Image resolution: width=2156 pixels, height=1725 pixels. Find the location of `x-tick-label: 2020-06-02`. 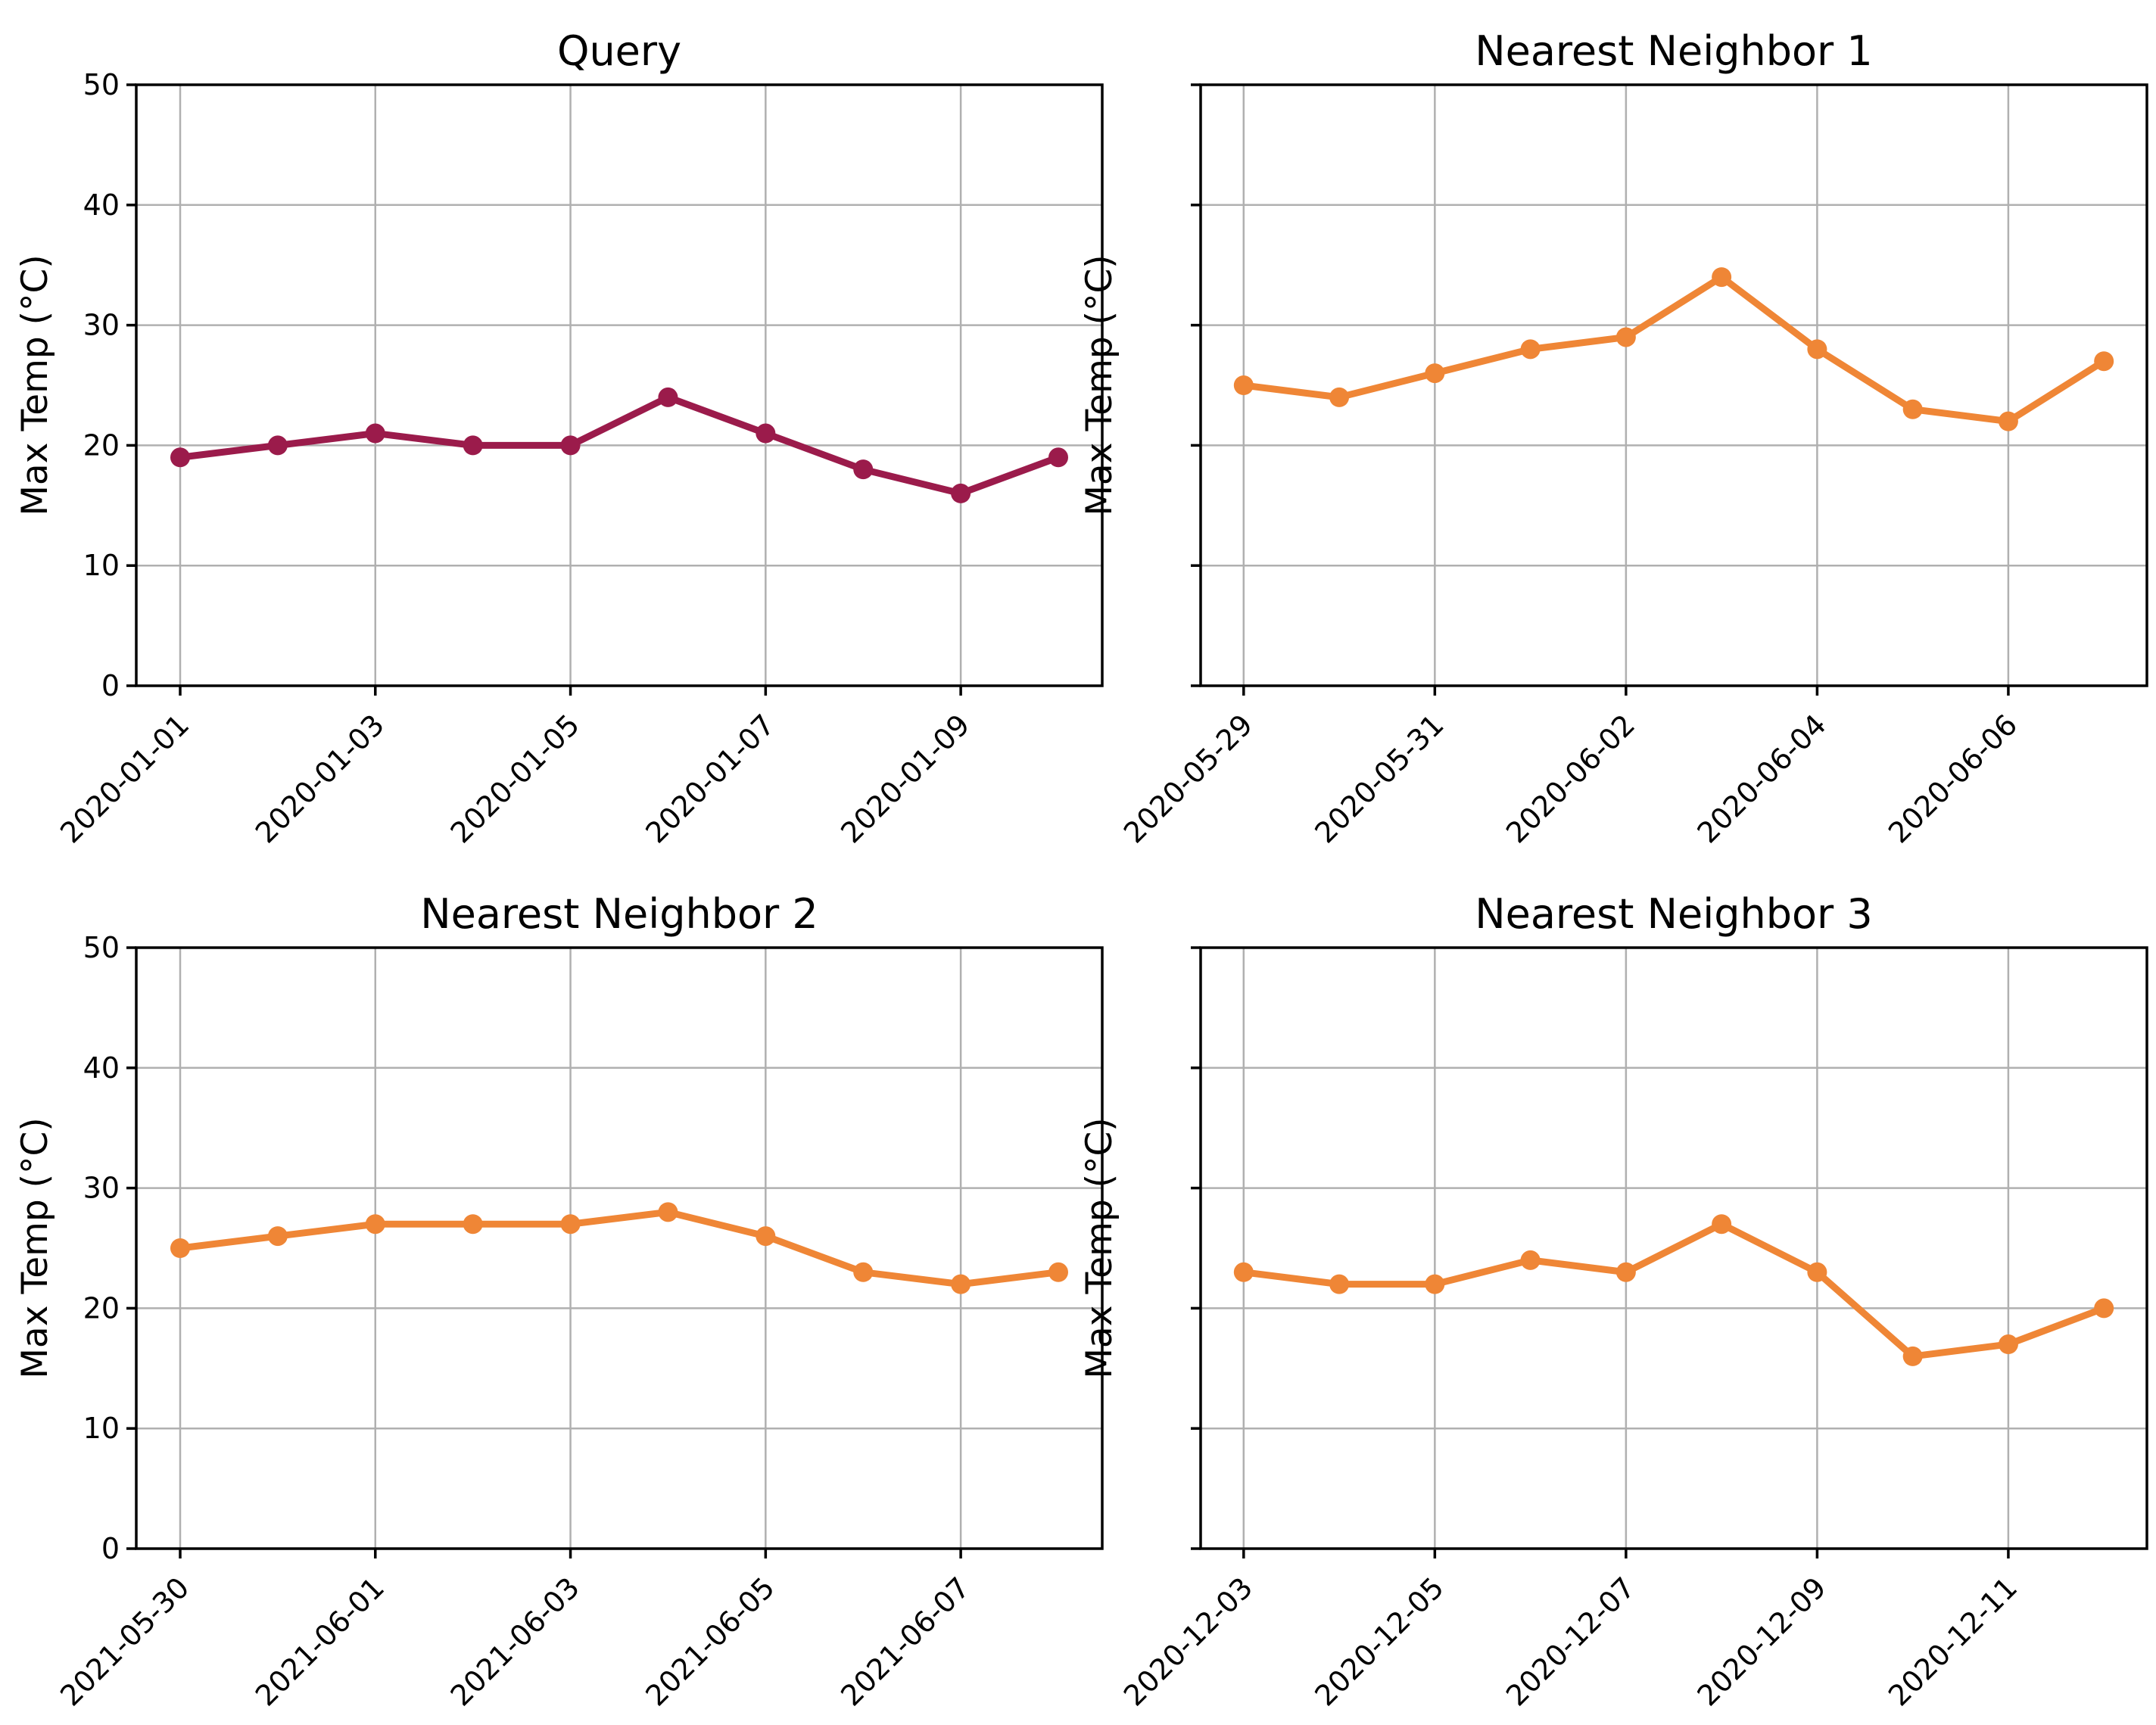

x-tick-label: 2020-06-02 is located at coordinates (1571, 778).